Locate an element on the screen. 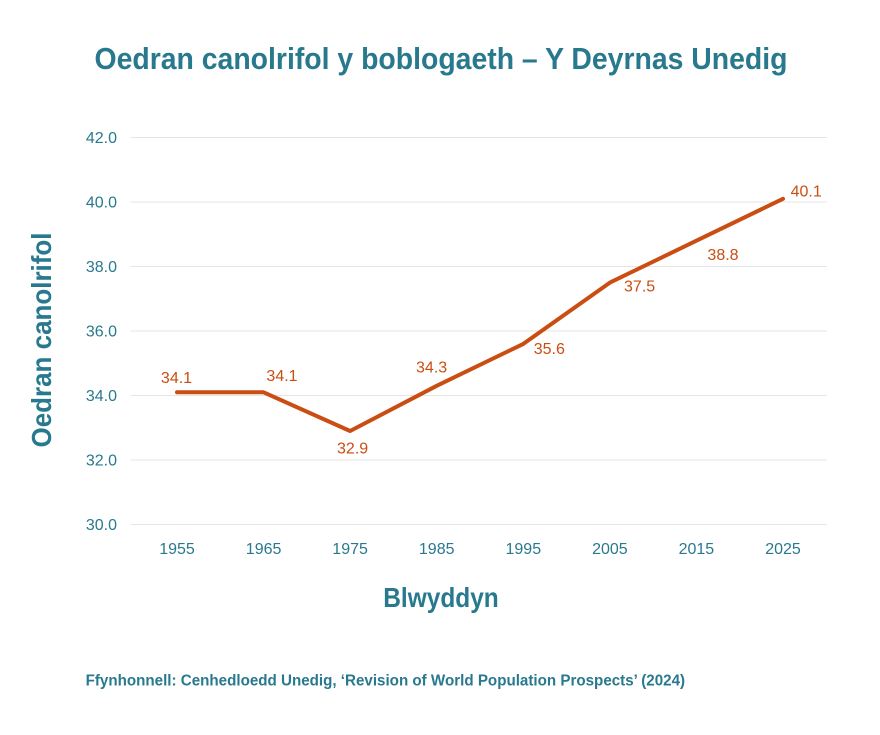 The width and height of the screenshot is (880, 735). svg-text: 1985 is located at coordinates (437, 549).